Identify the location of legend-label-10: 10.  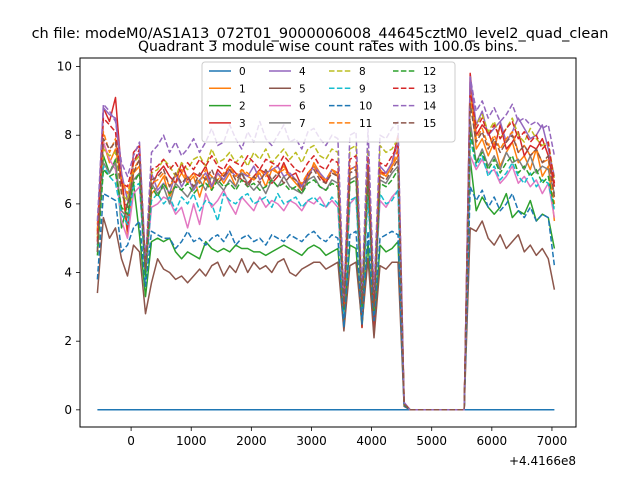
(365, 107).